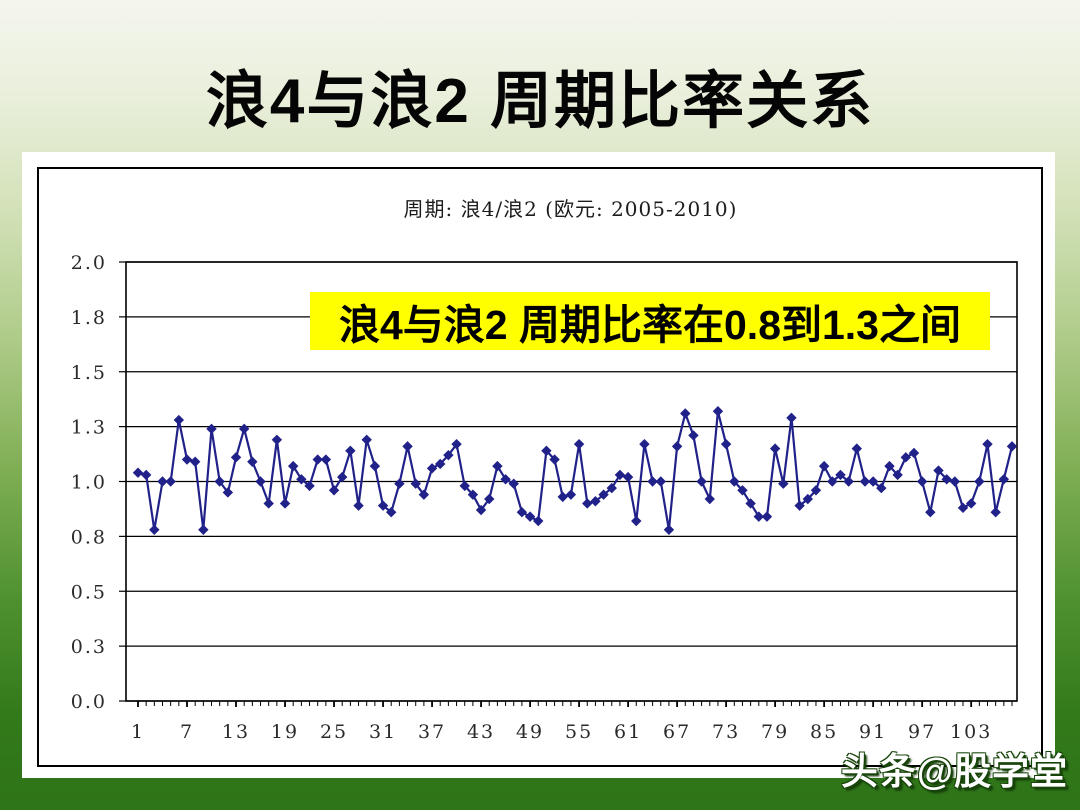 The image size is (1080, 810). Describe the element at coordinates (187, 732) in the screenshot. I see `x-tick-label: 7` at that location.